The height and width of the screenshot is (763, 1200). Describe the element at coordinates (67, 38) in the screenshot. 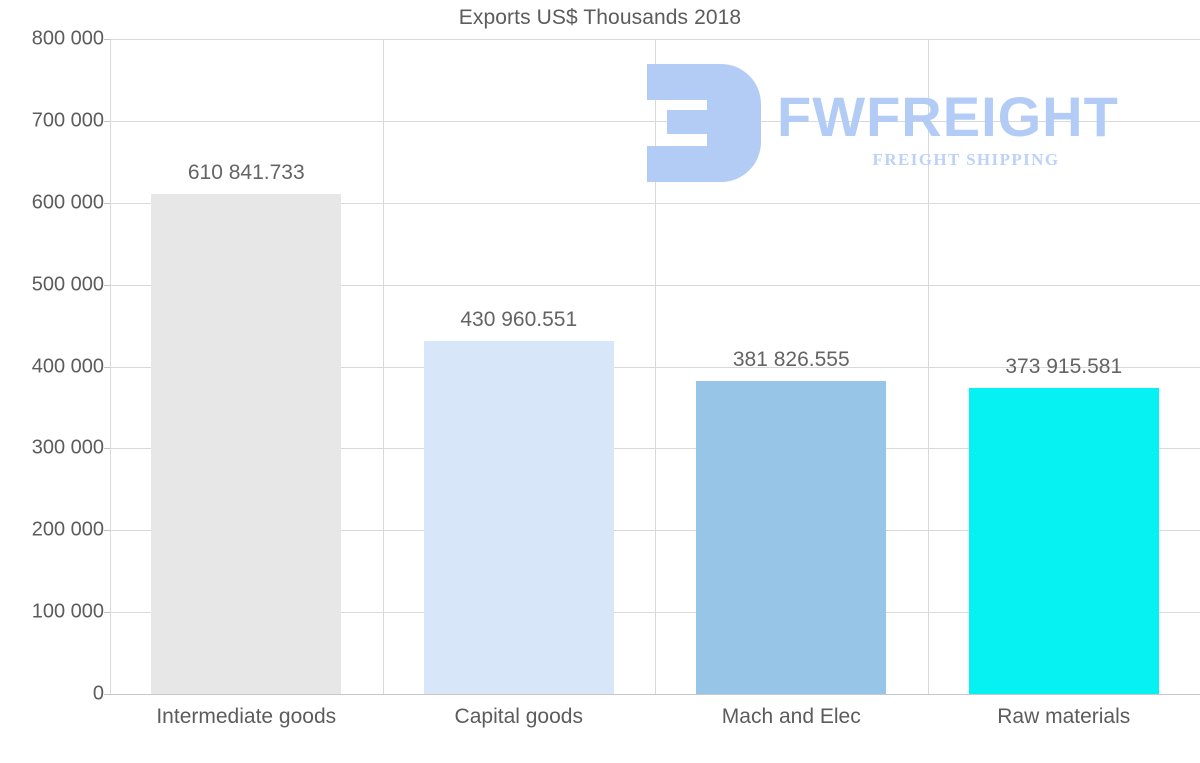

I see `y-axis-tick-label: 800 000` at that location.